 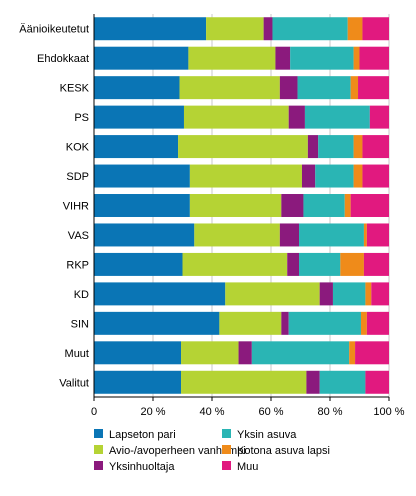 What do you see at coordinates (150, 29) in the screenshot?
I see `bar-aanioikeutetut-lapseton-pari` at bounding box center [150, 29].